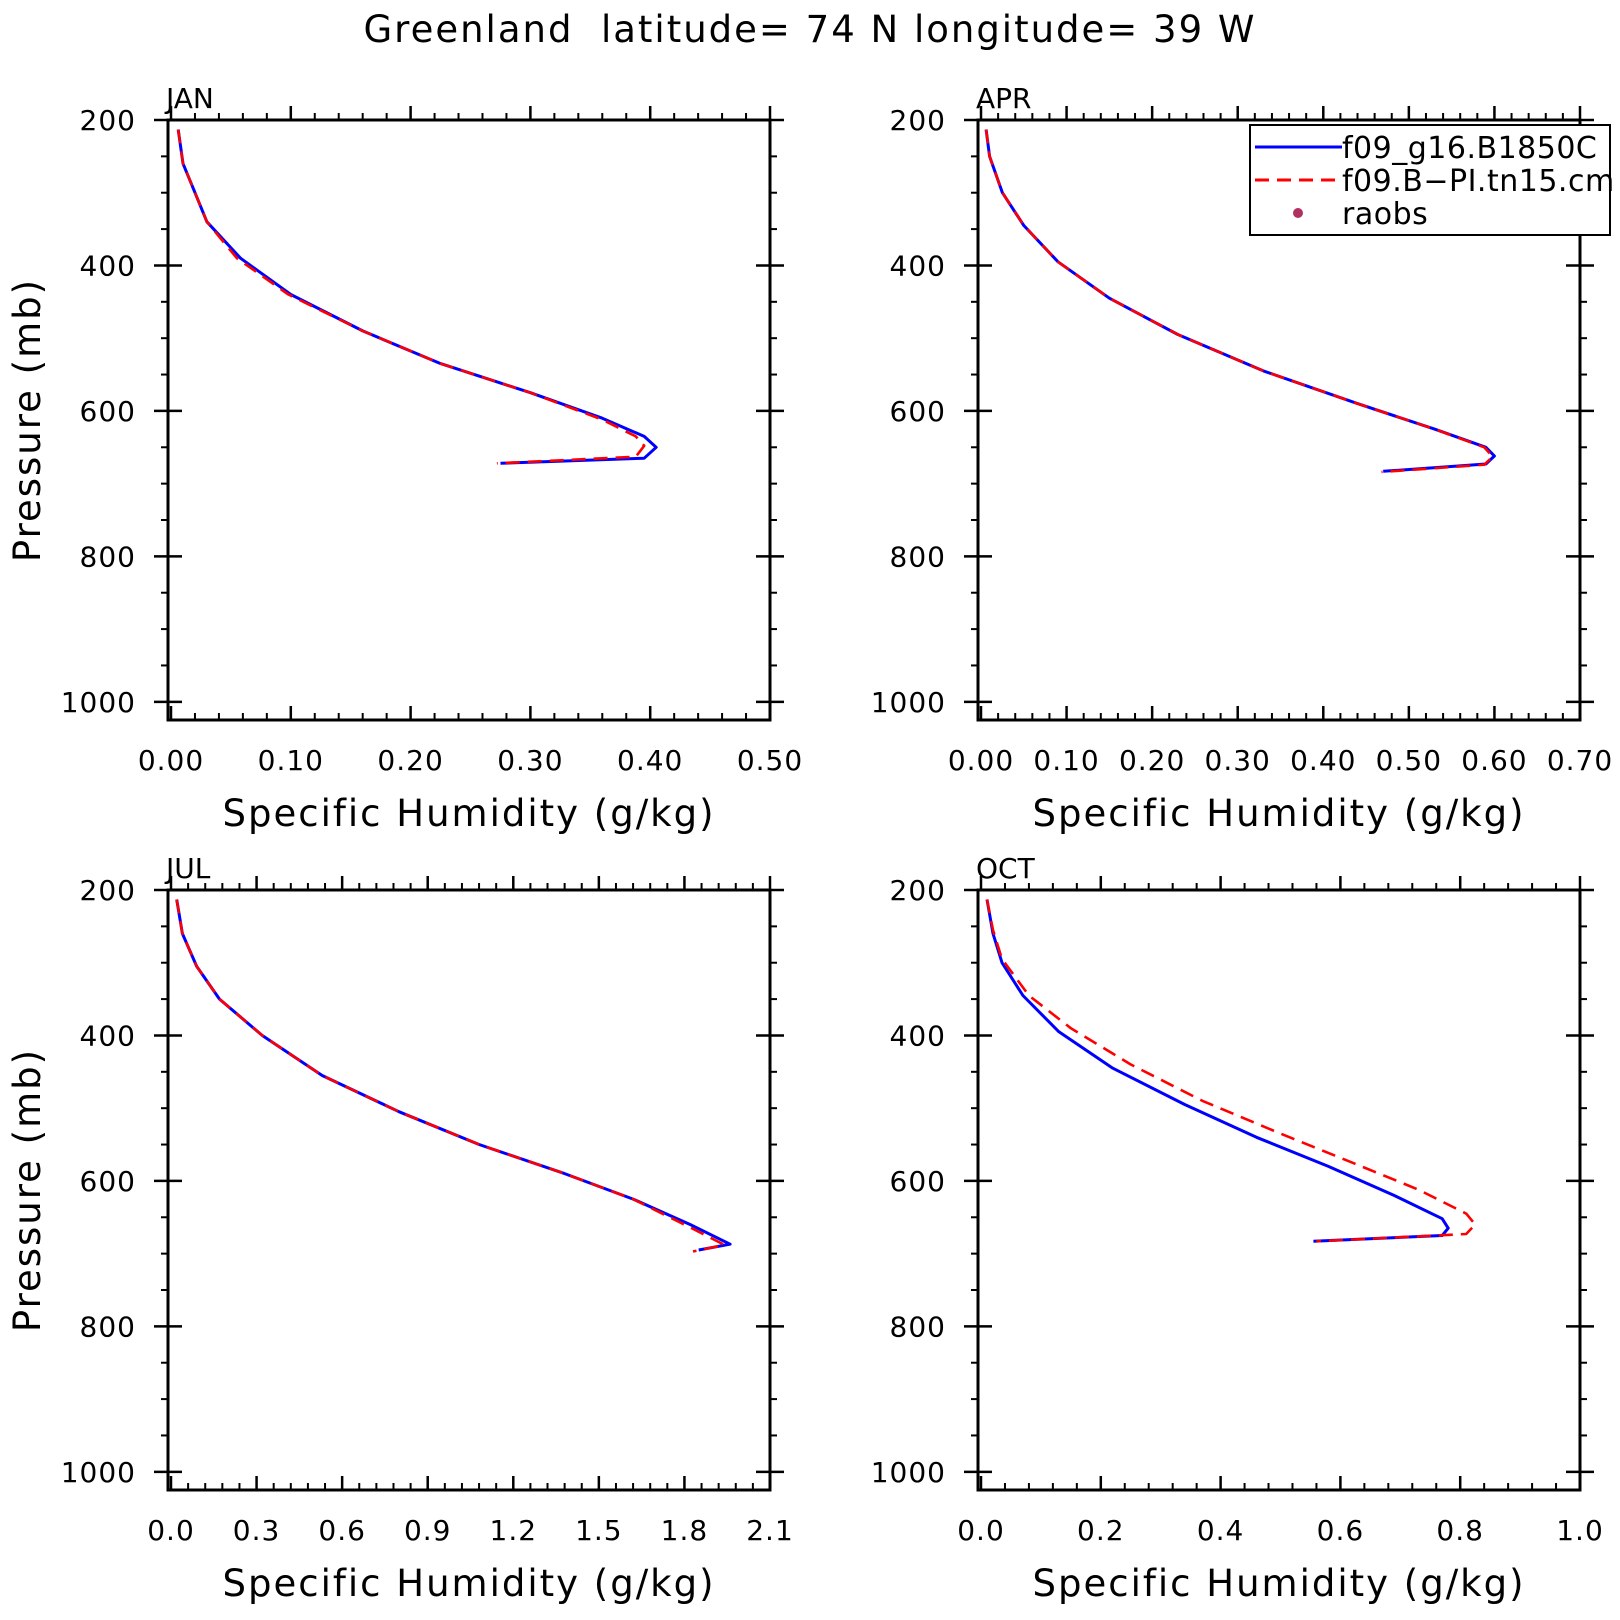  I want to click on legend-label: f09.B−PI.tn15.cm, so click(1478, 181).